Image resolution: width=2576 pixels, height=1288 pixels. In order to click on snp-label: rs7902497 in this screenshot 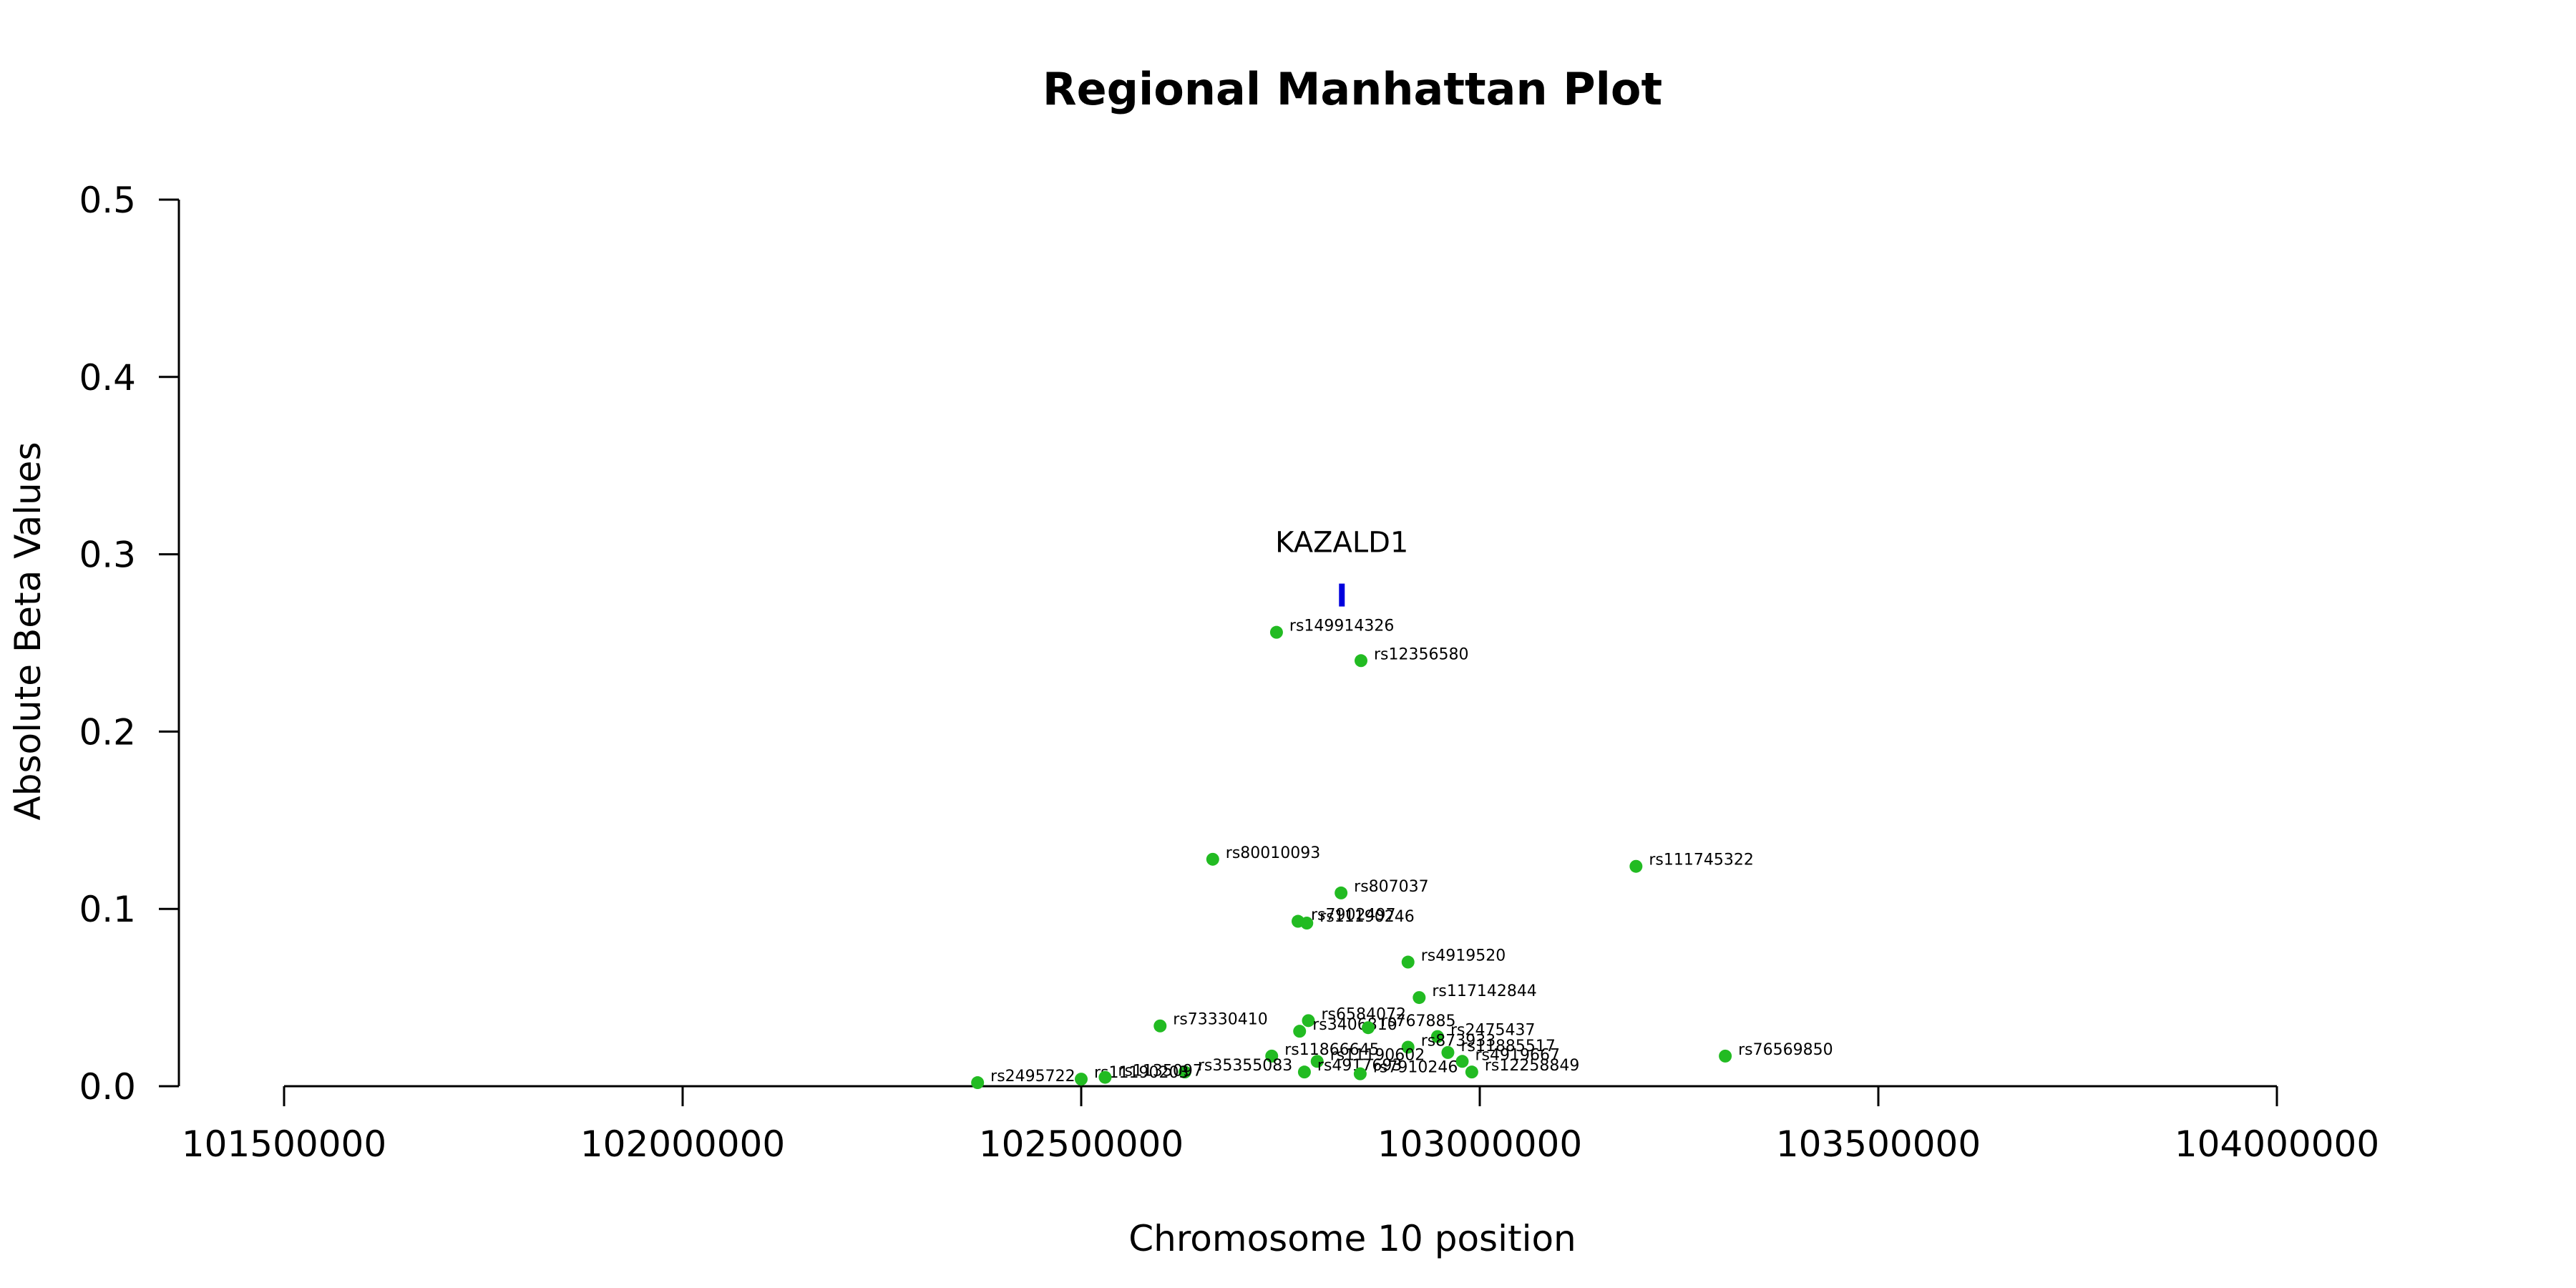, I will do `click(1353, 915)`.